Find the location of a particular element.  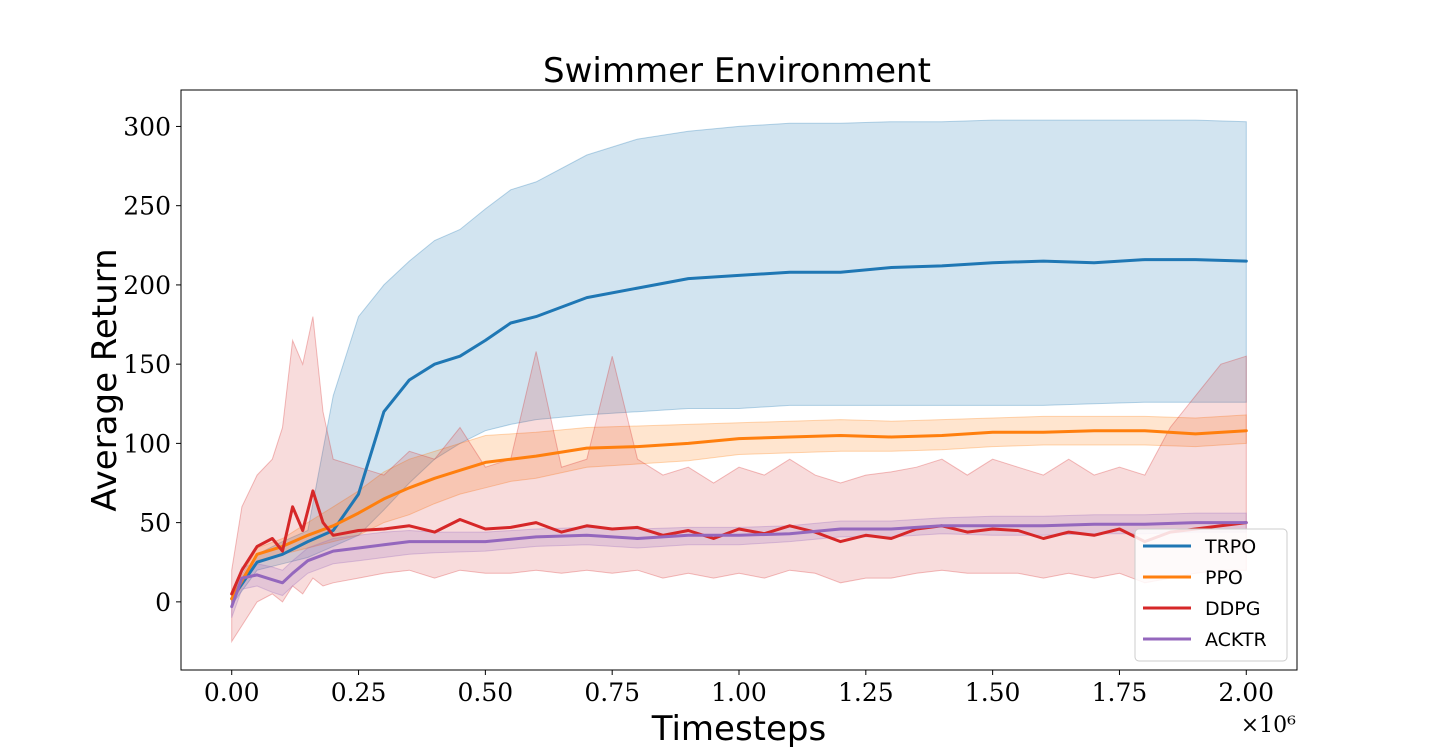

x-tick-label: 1.00 is located at coordinates (739, 692).